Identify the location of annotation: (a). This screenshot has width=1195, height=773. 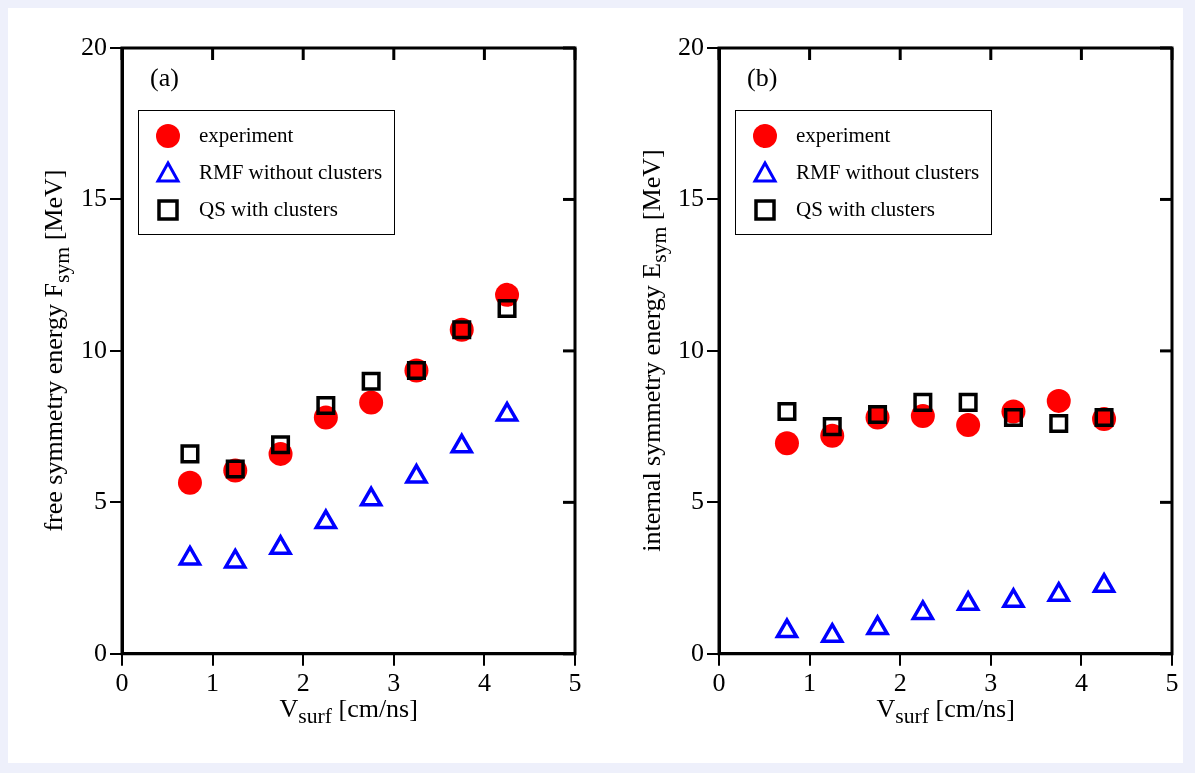
(164, 77).